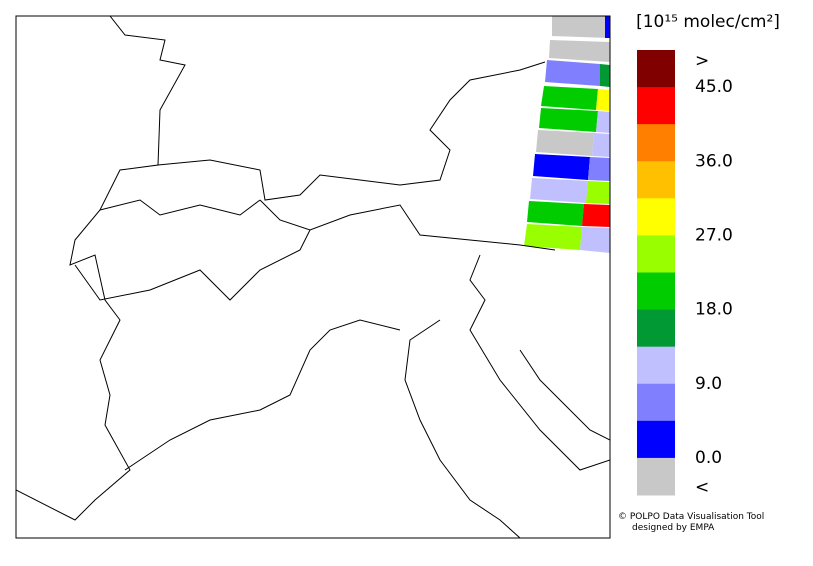 The image size is (813, 566). I want to click on colorbar-label: 36.0, so click(714, 161).